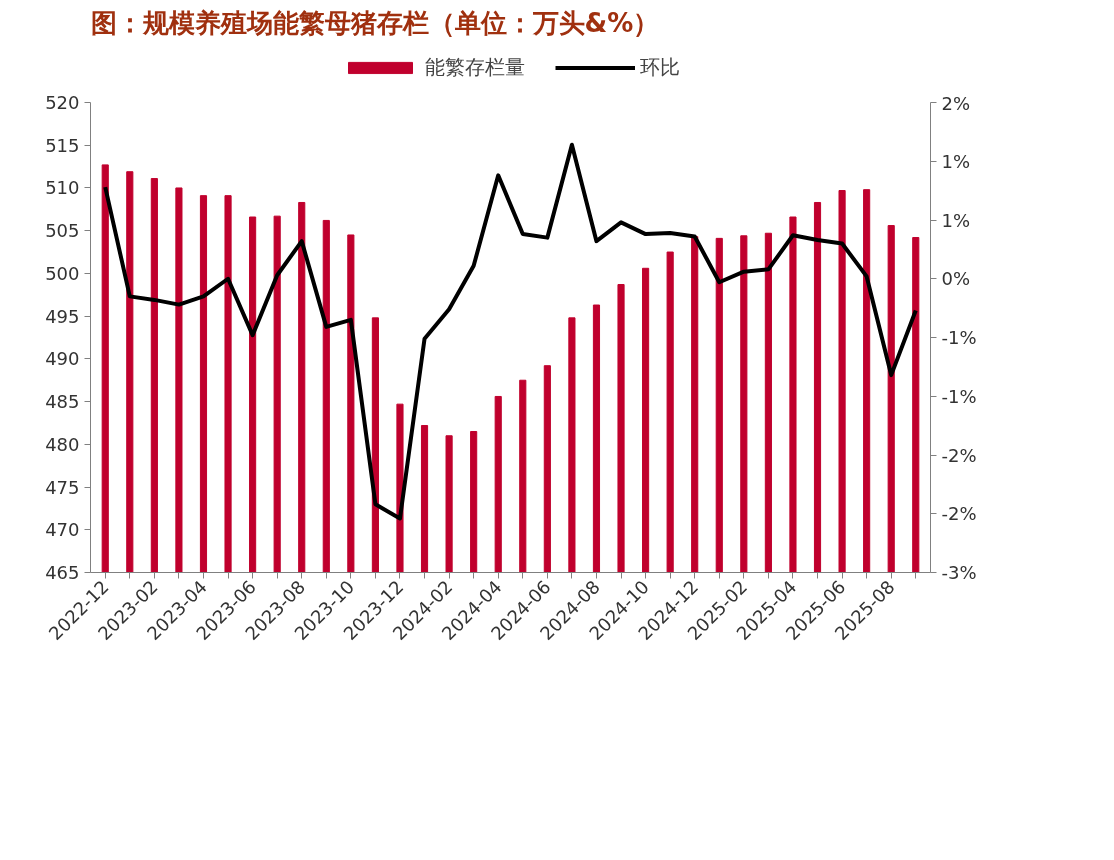 Image resolution: width=1114 pixels, height=860 pixels. I want to click on y-tick-label: 465, so click(62, 572).